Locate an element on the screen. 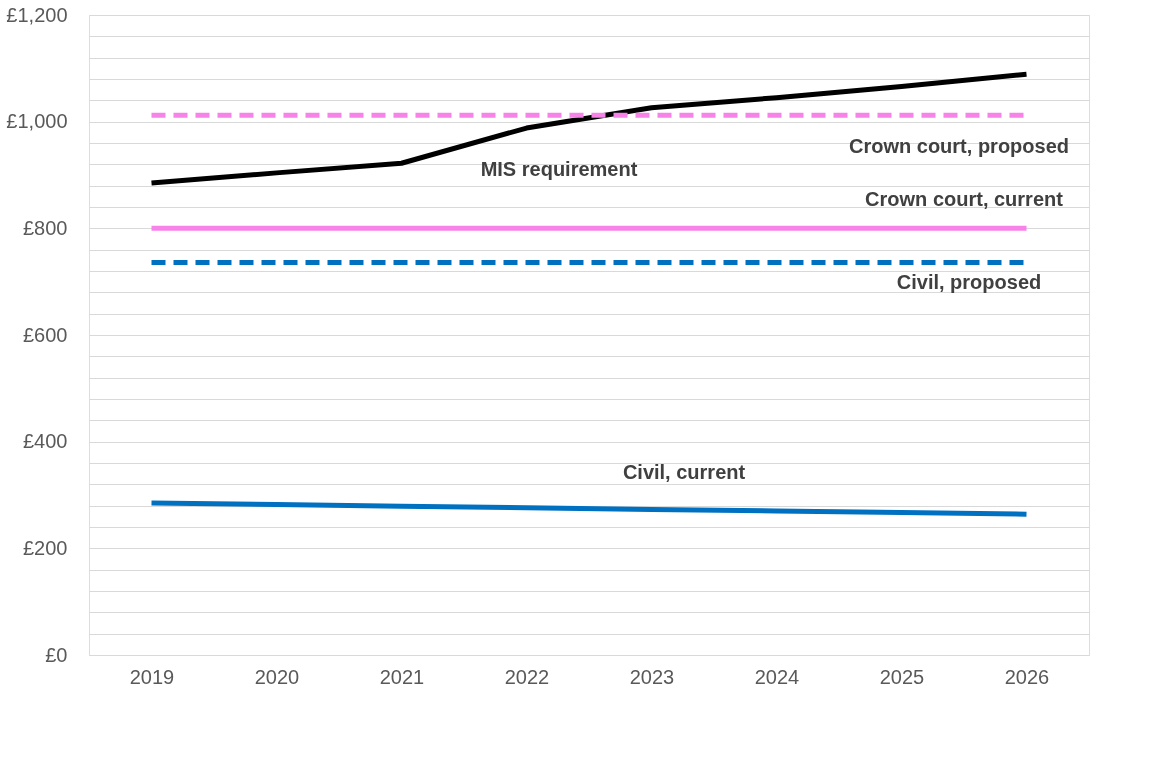 This screenshot has height=760, width=1157. y-tick-label: £1,000 is located at coordinates (37, 121).